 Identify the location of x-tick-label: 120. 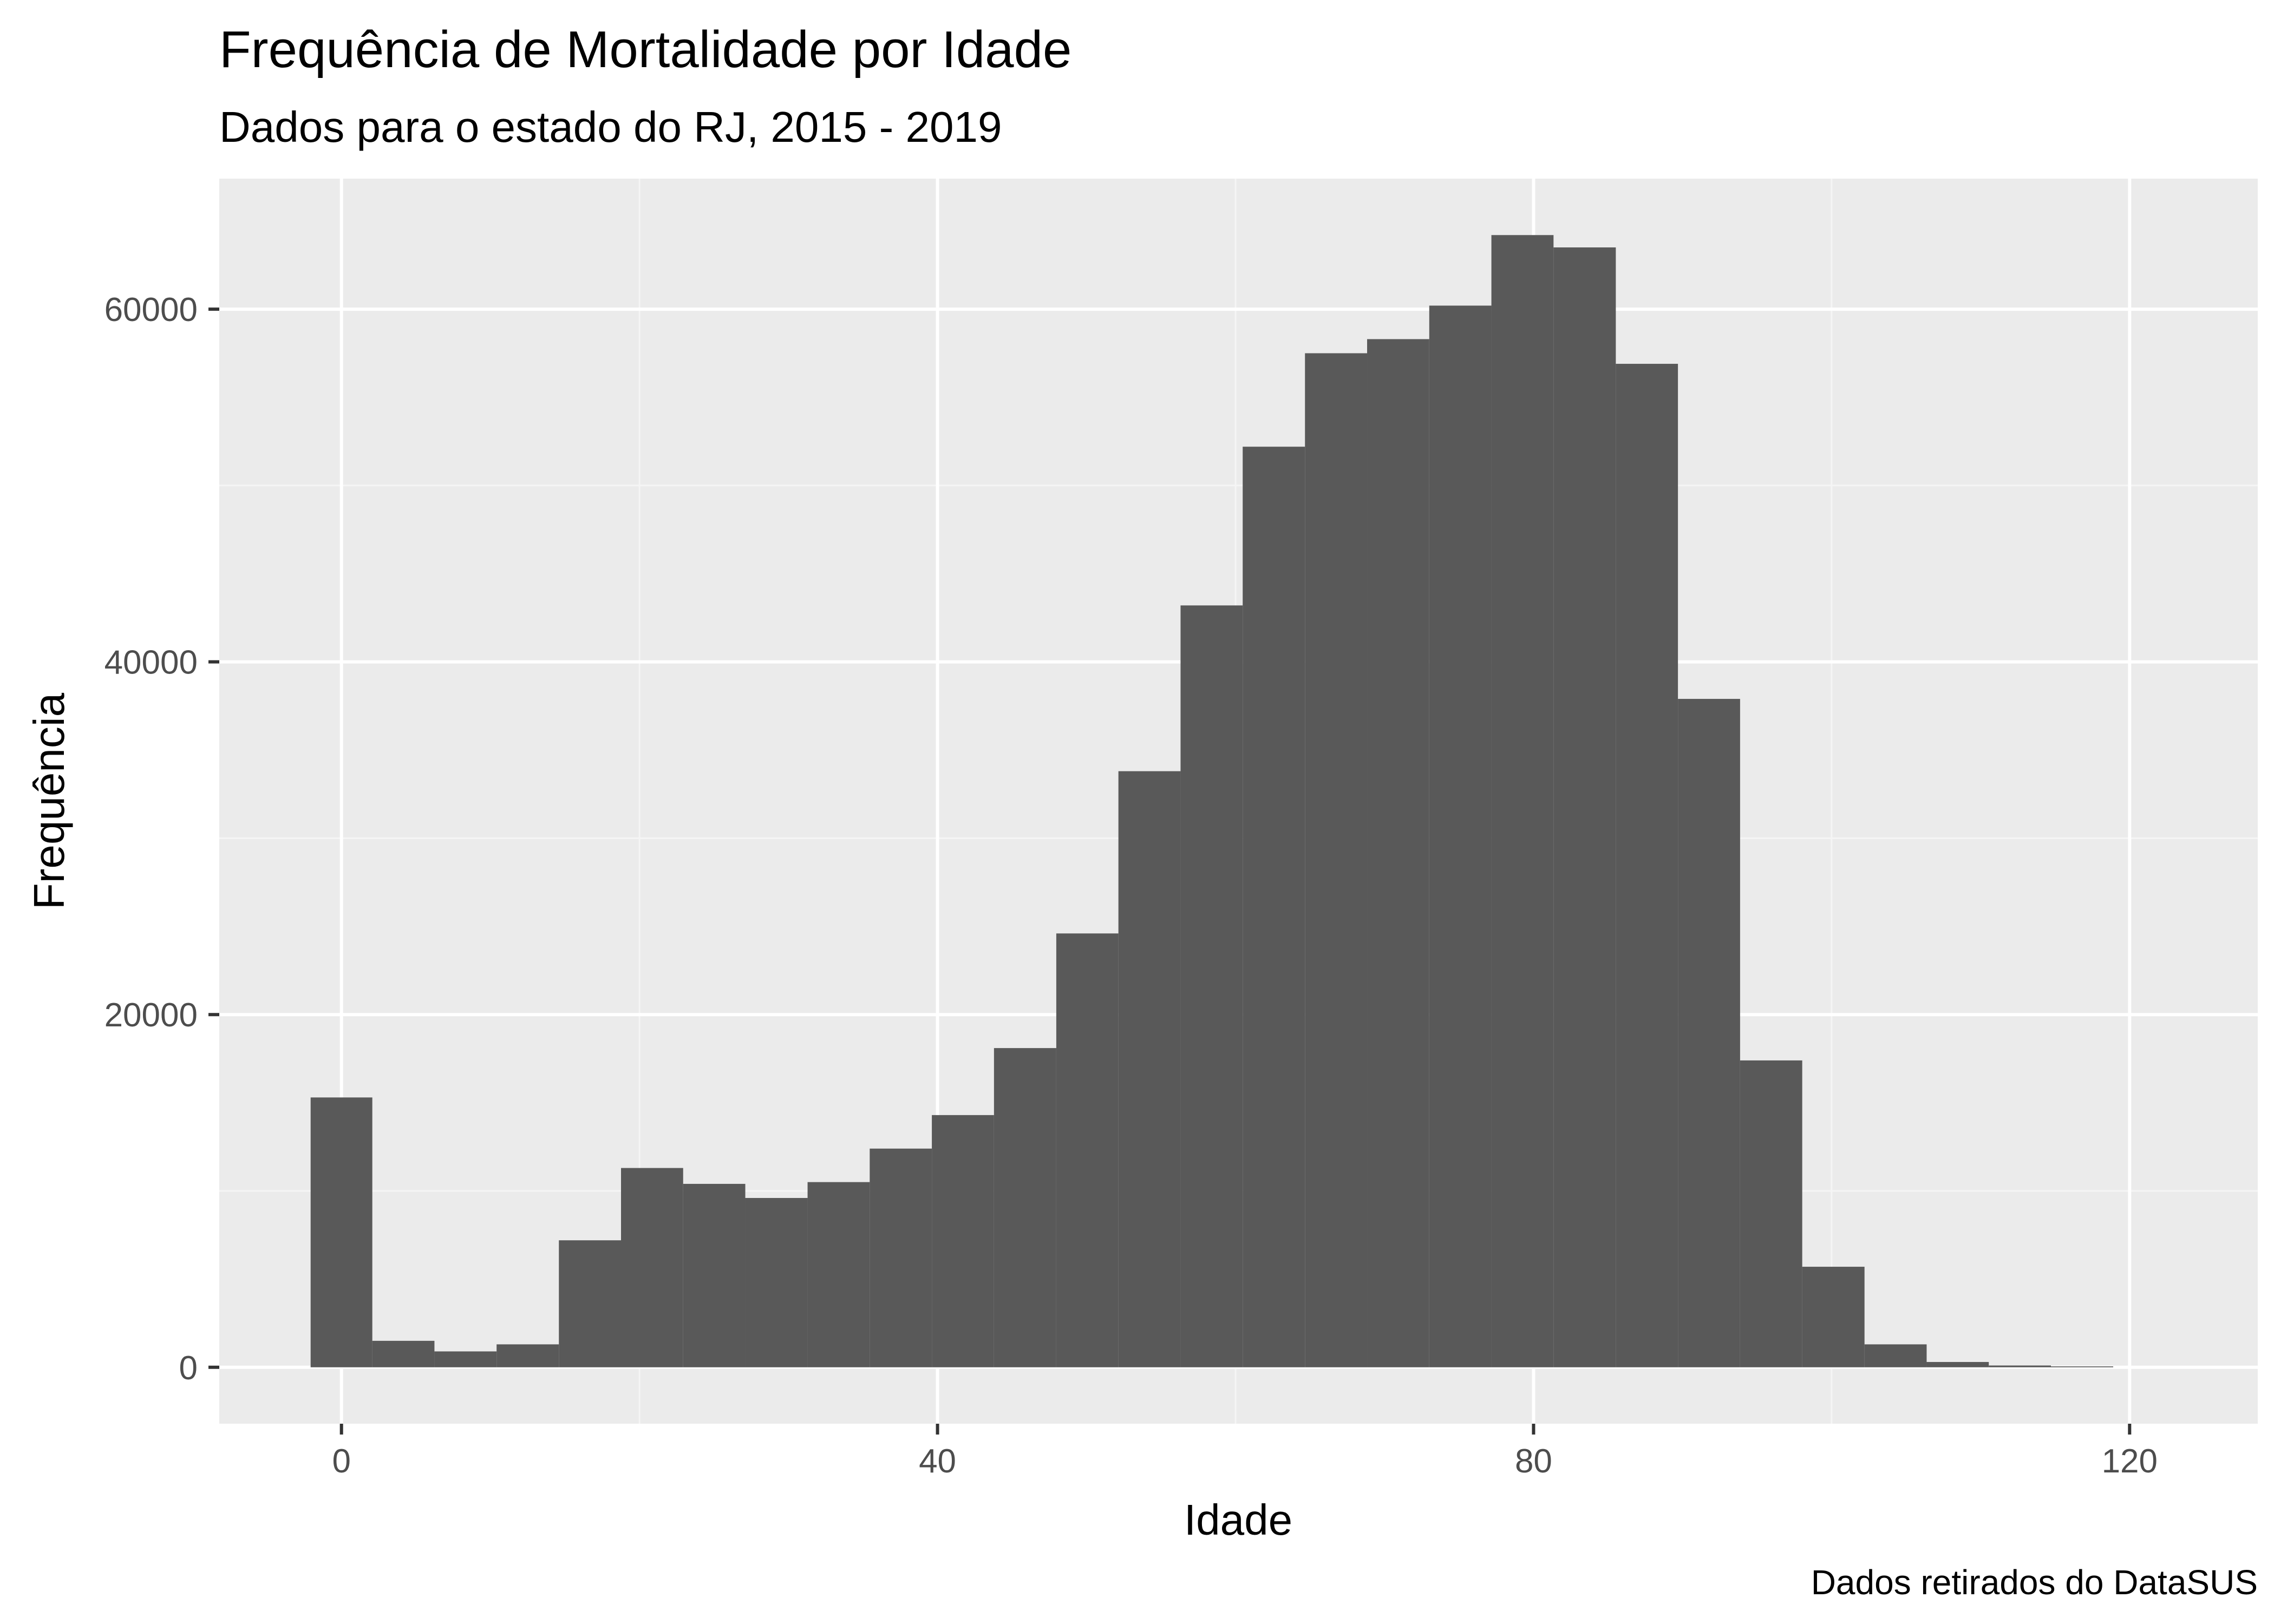
(2130, 1461).